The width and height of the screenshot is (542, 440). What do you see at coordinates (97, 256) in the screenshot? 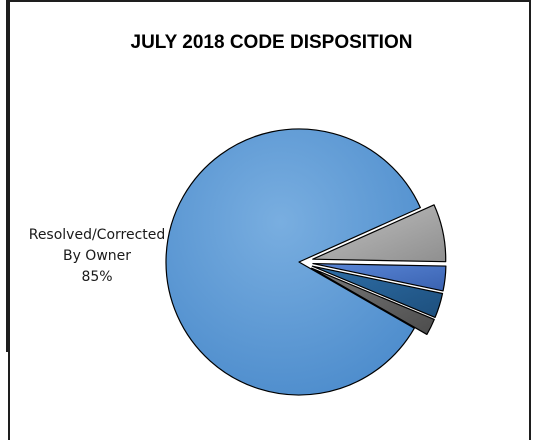
I see `slice-label-line-1: By Owner` at bounding box center [97, 256].